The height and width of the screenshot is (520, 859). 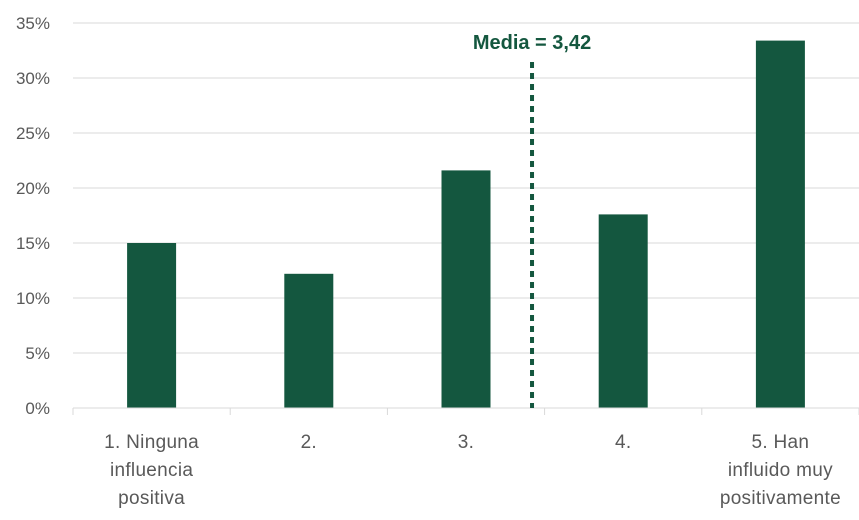 I want to click on x-category-label-line: positiva, so click(x=151, y=498).